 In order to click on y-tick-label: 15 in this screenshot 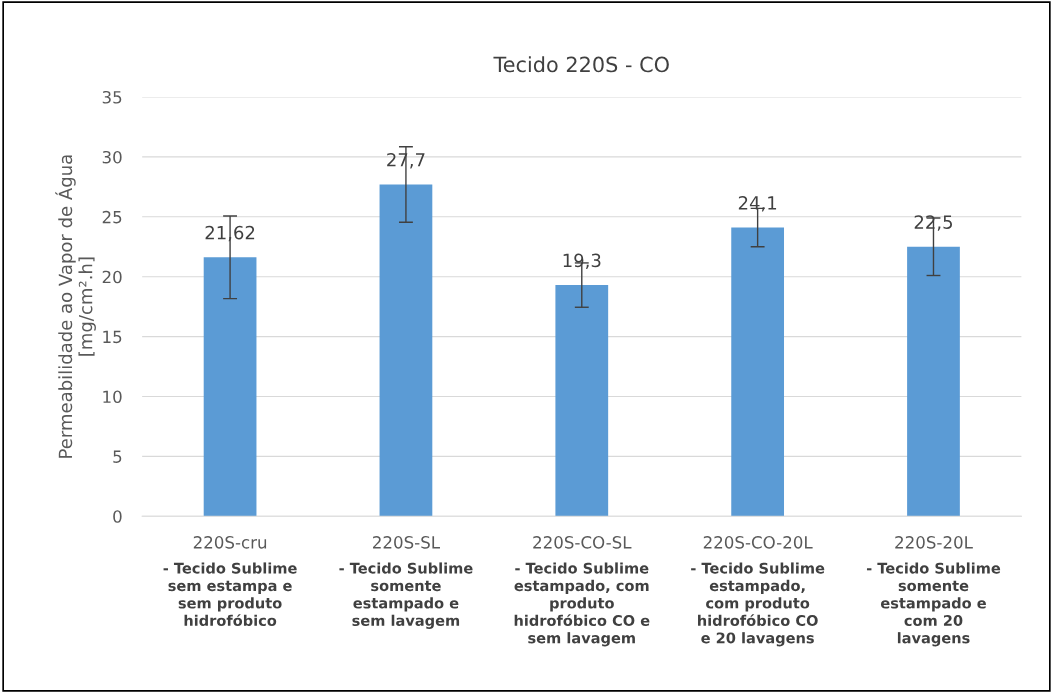, I will do `click(112, 337)`.